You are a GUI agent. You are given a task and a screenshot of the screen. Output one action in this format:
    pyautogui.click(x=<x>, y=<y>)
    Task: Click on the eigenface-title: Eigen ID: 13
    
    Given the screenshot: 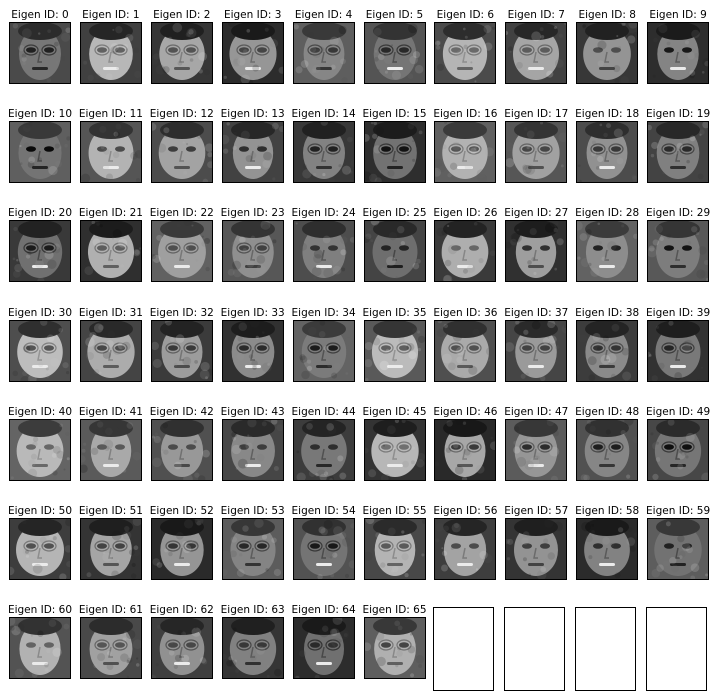 What is the action you would take?
    pyautogui.click(x=252, y=114)
    